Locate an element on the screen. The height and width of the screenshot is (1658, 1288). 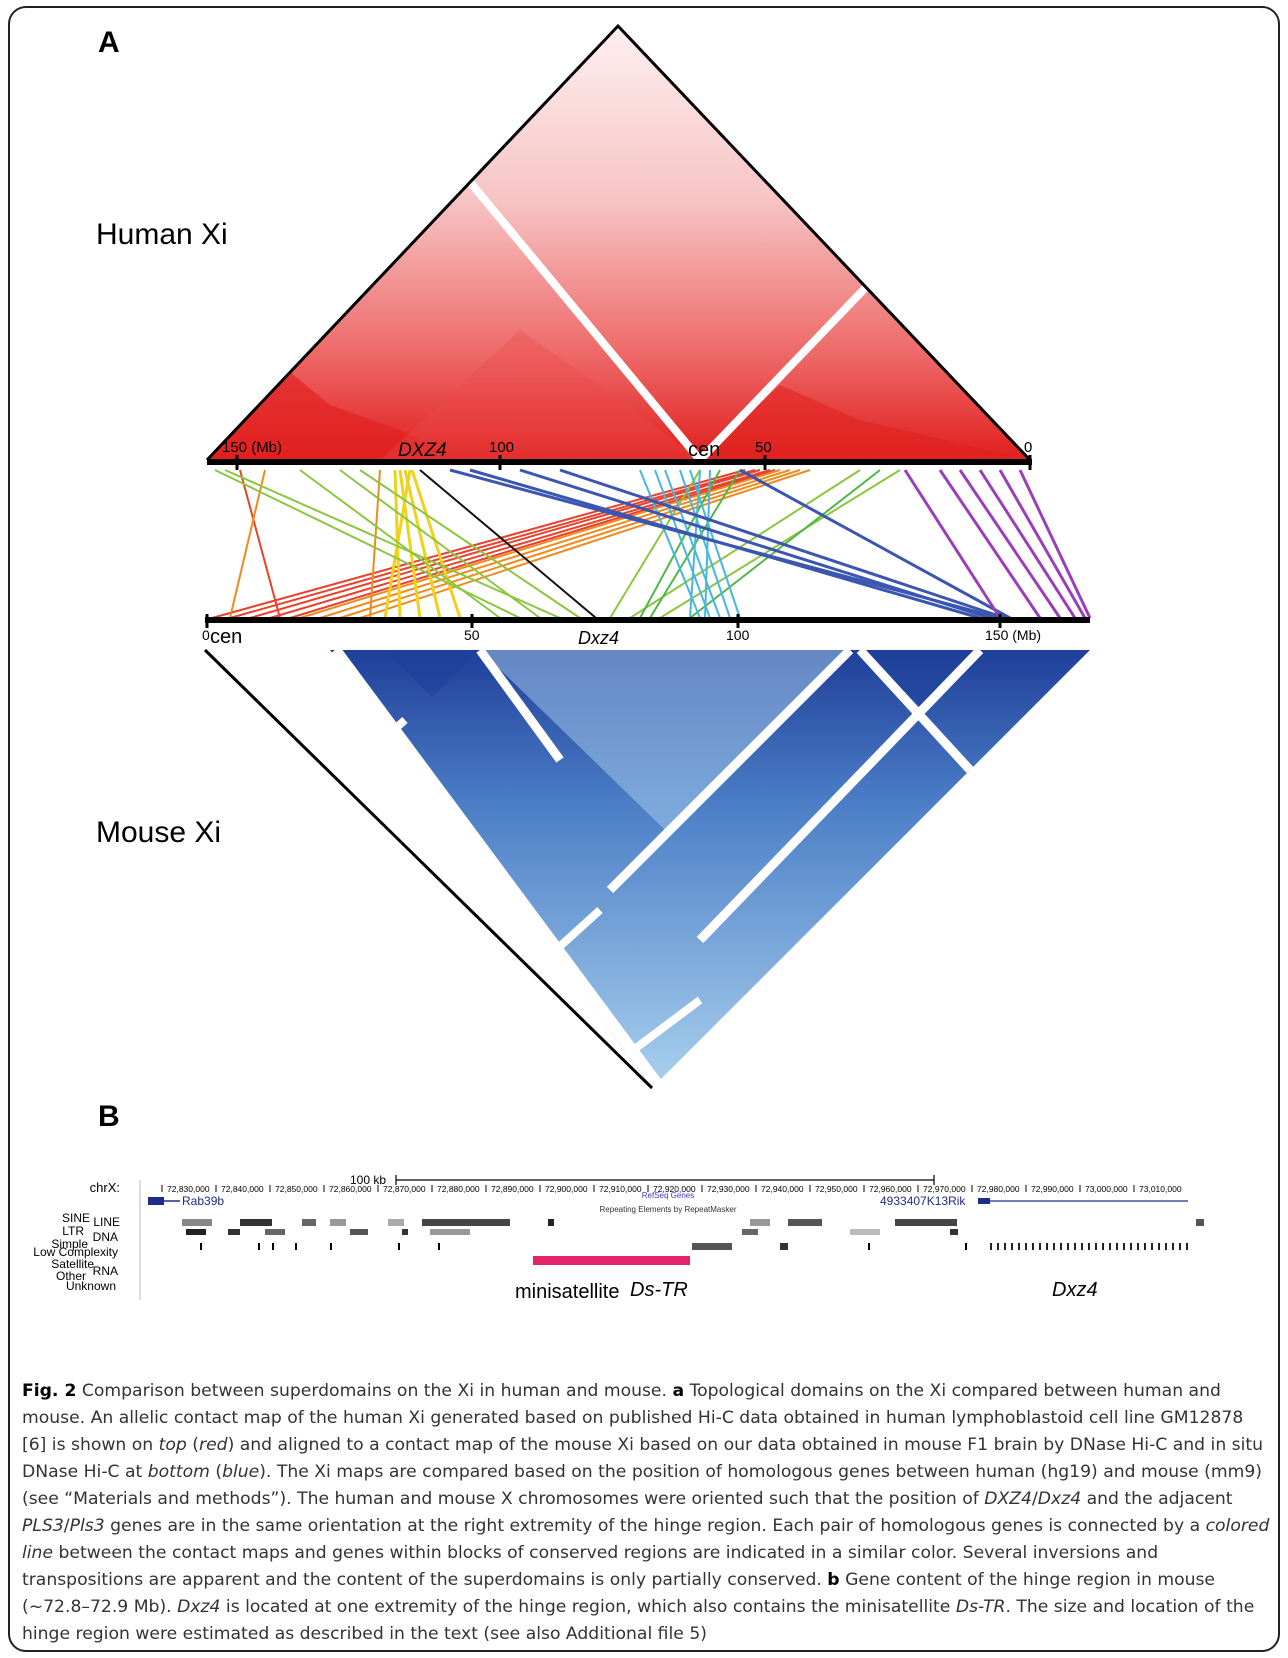
gene-4933407k13rik: 4933407K13Rik is located at coordinates (923, 1201).